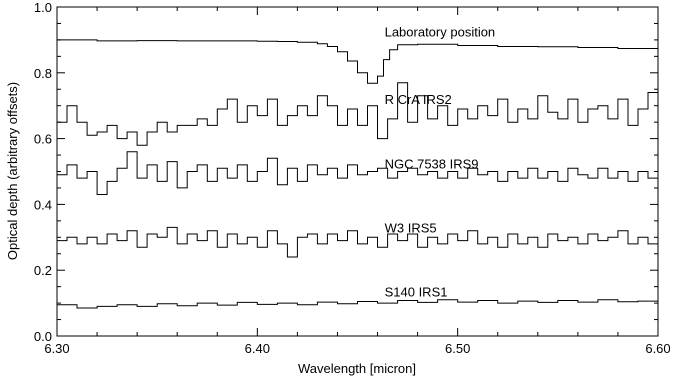 This screenshot has width=675, height=379. What do you see at coordinates (358, 304) in the screenshot?
I see `series-line-s140-irs1` at bounding box center [358, 304].